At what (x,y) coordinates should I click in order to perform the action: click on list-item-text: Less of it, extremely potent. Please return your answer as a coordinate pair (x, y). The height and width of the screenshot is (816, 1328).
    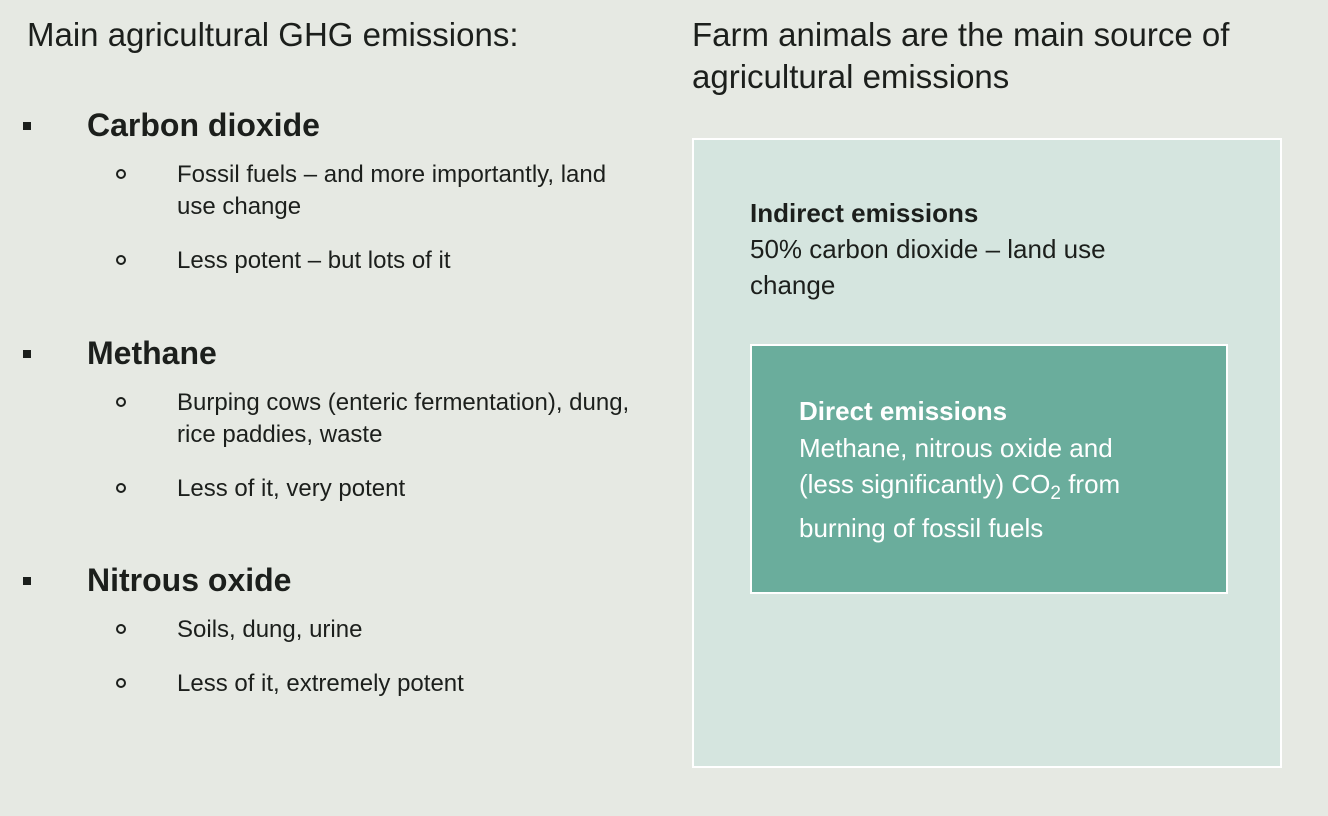
    Looking at the image, I should click on (320, 683).